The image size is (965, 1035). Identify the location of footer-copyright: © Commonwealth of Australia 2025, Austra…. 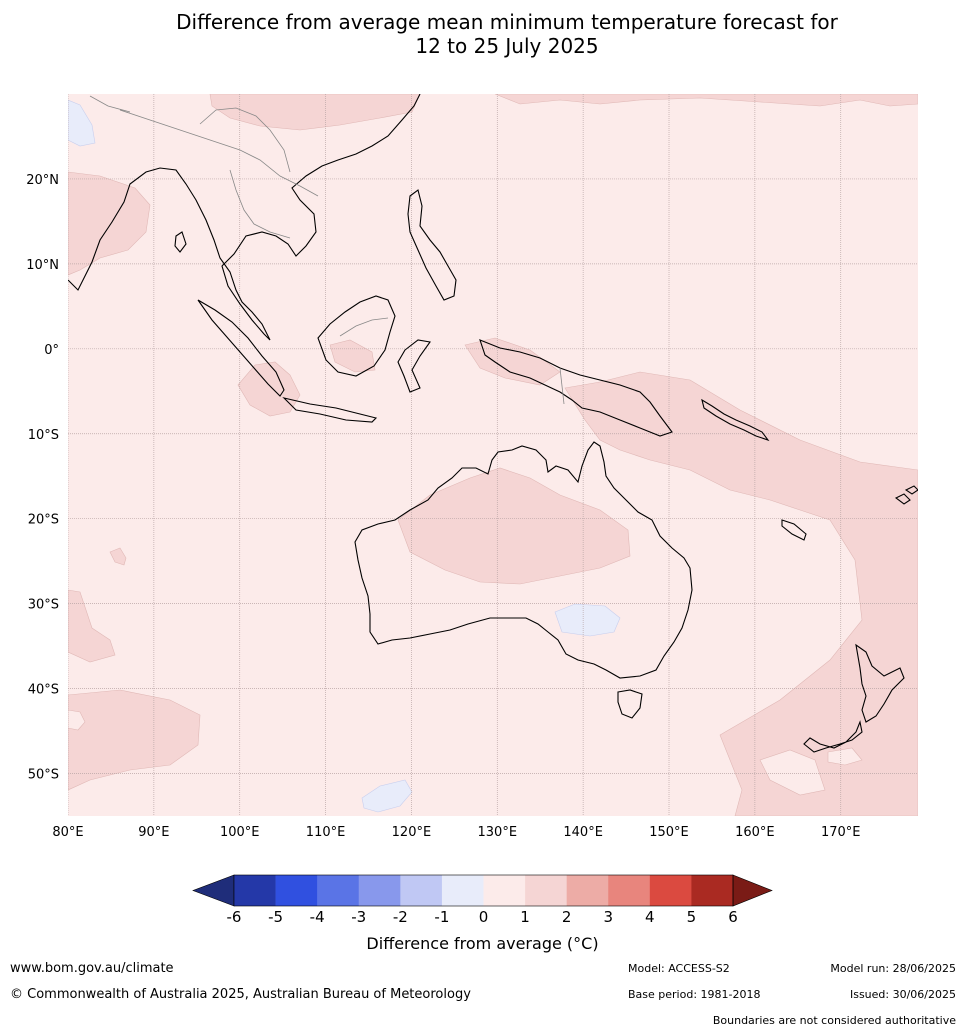
(240, 994).